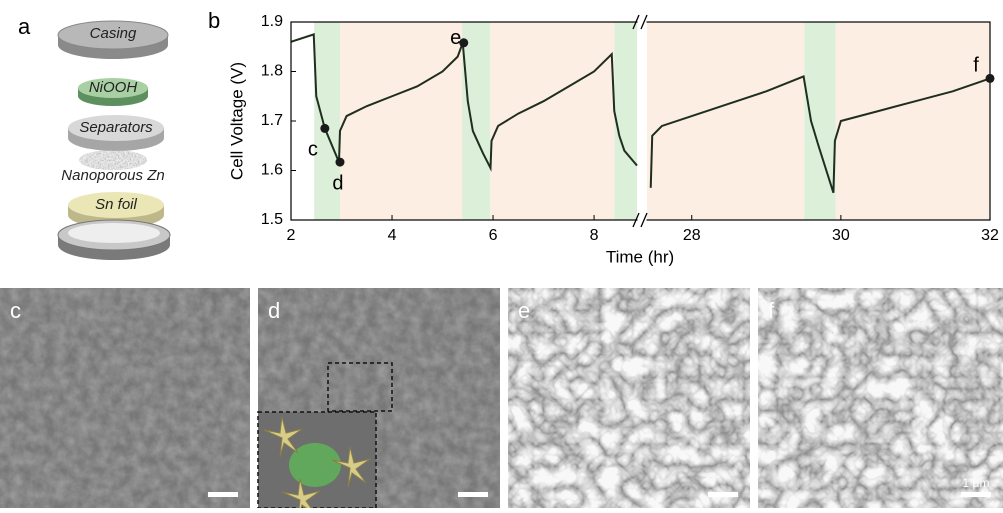 This screenshot has width=1003, height=513. I want to click on y-axis-label: Cell Voltage (V), so click(236, 121).